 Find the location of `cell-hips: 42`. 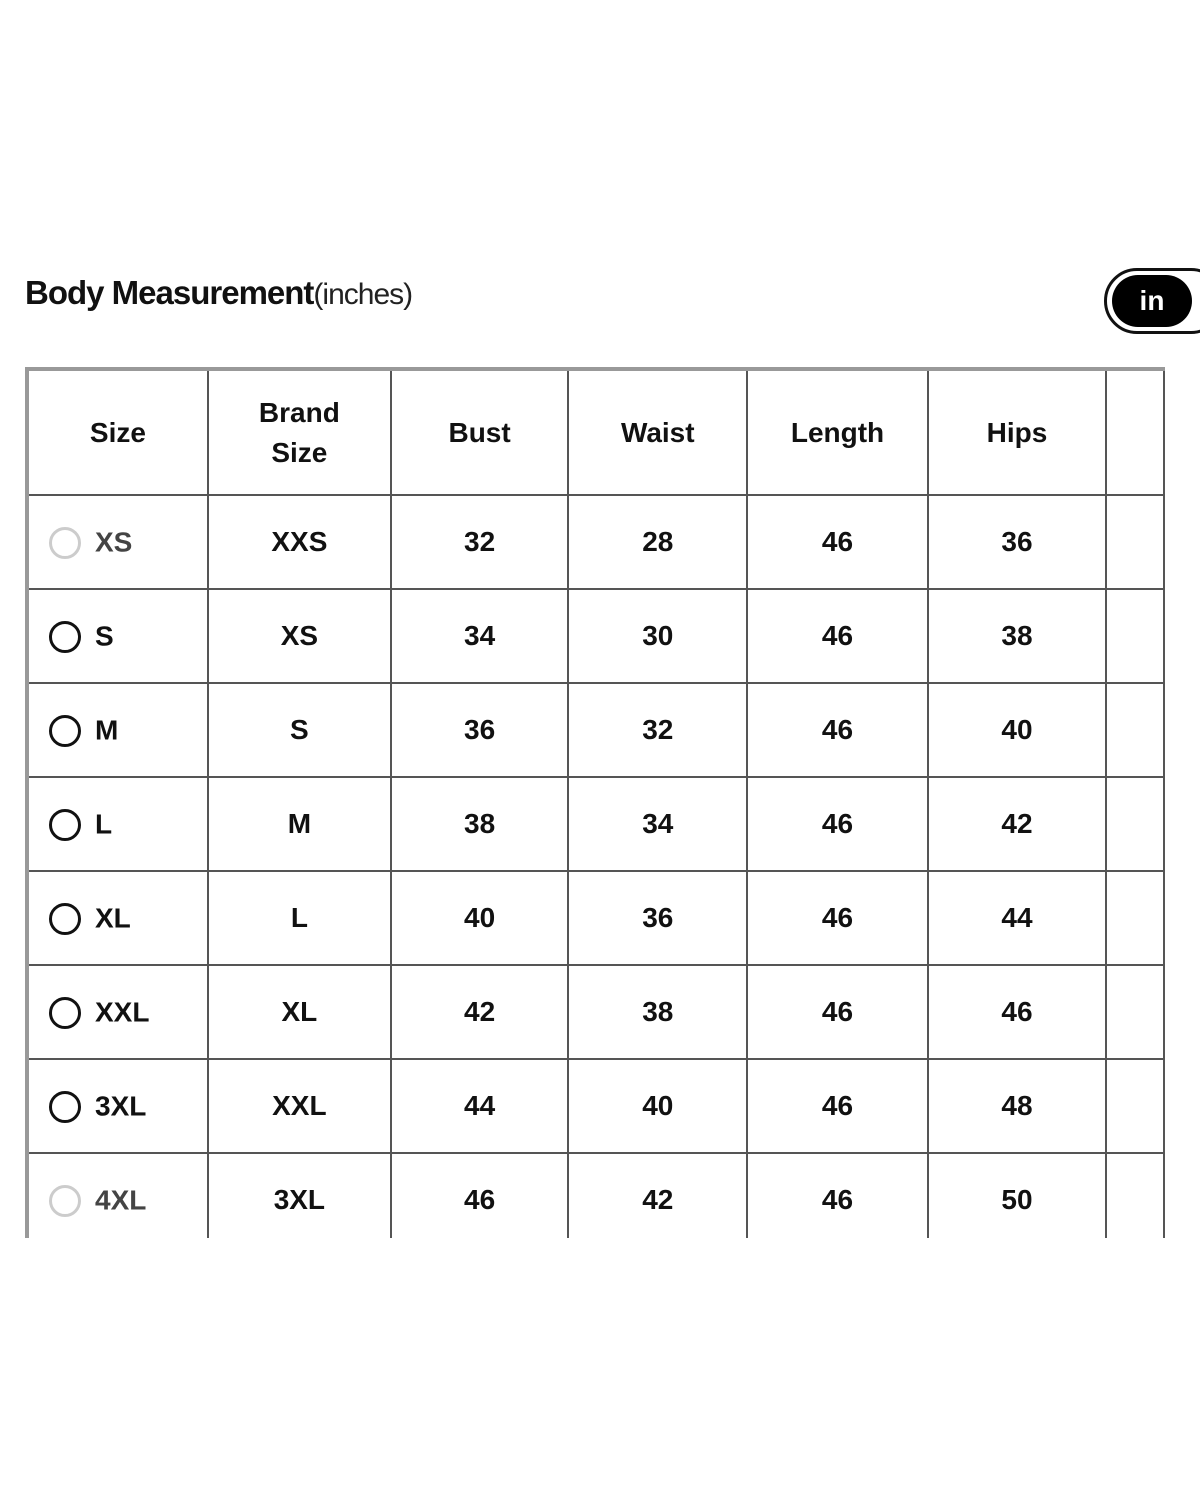

cell-hips: 42 is located at coordinates (1017, 824).